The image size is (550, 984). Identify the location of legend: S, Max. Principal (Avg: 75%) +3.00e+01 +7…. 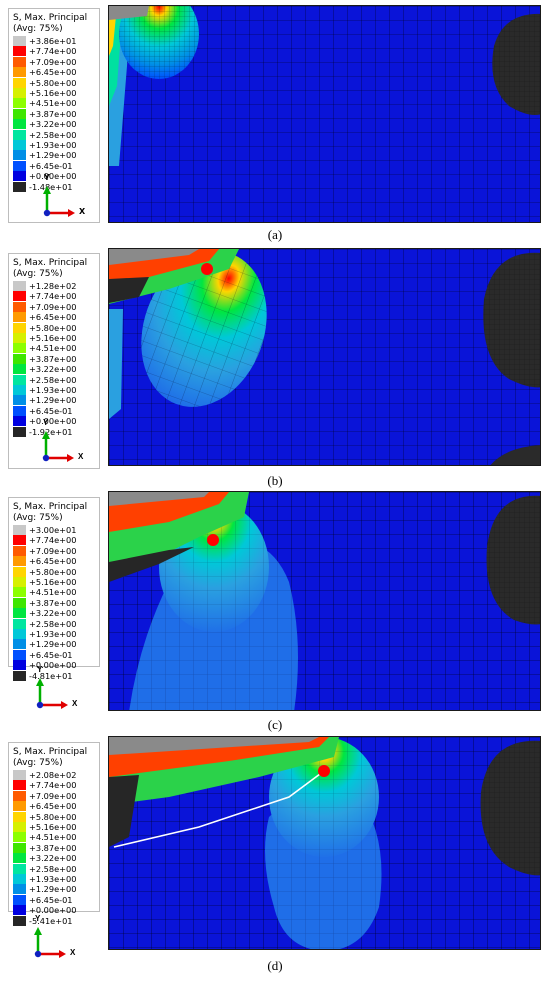
(54, 589).